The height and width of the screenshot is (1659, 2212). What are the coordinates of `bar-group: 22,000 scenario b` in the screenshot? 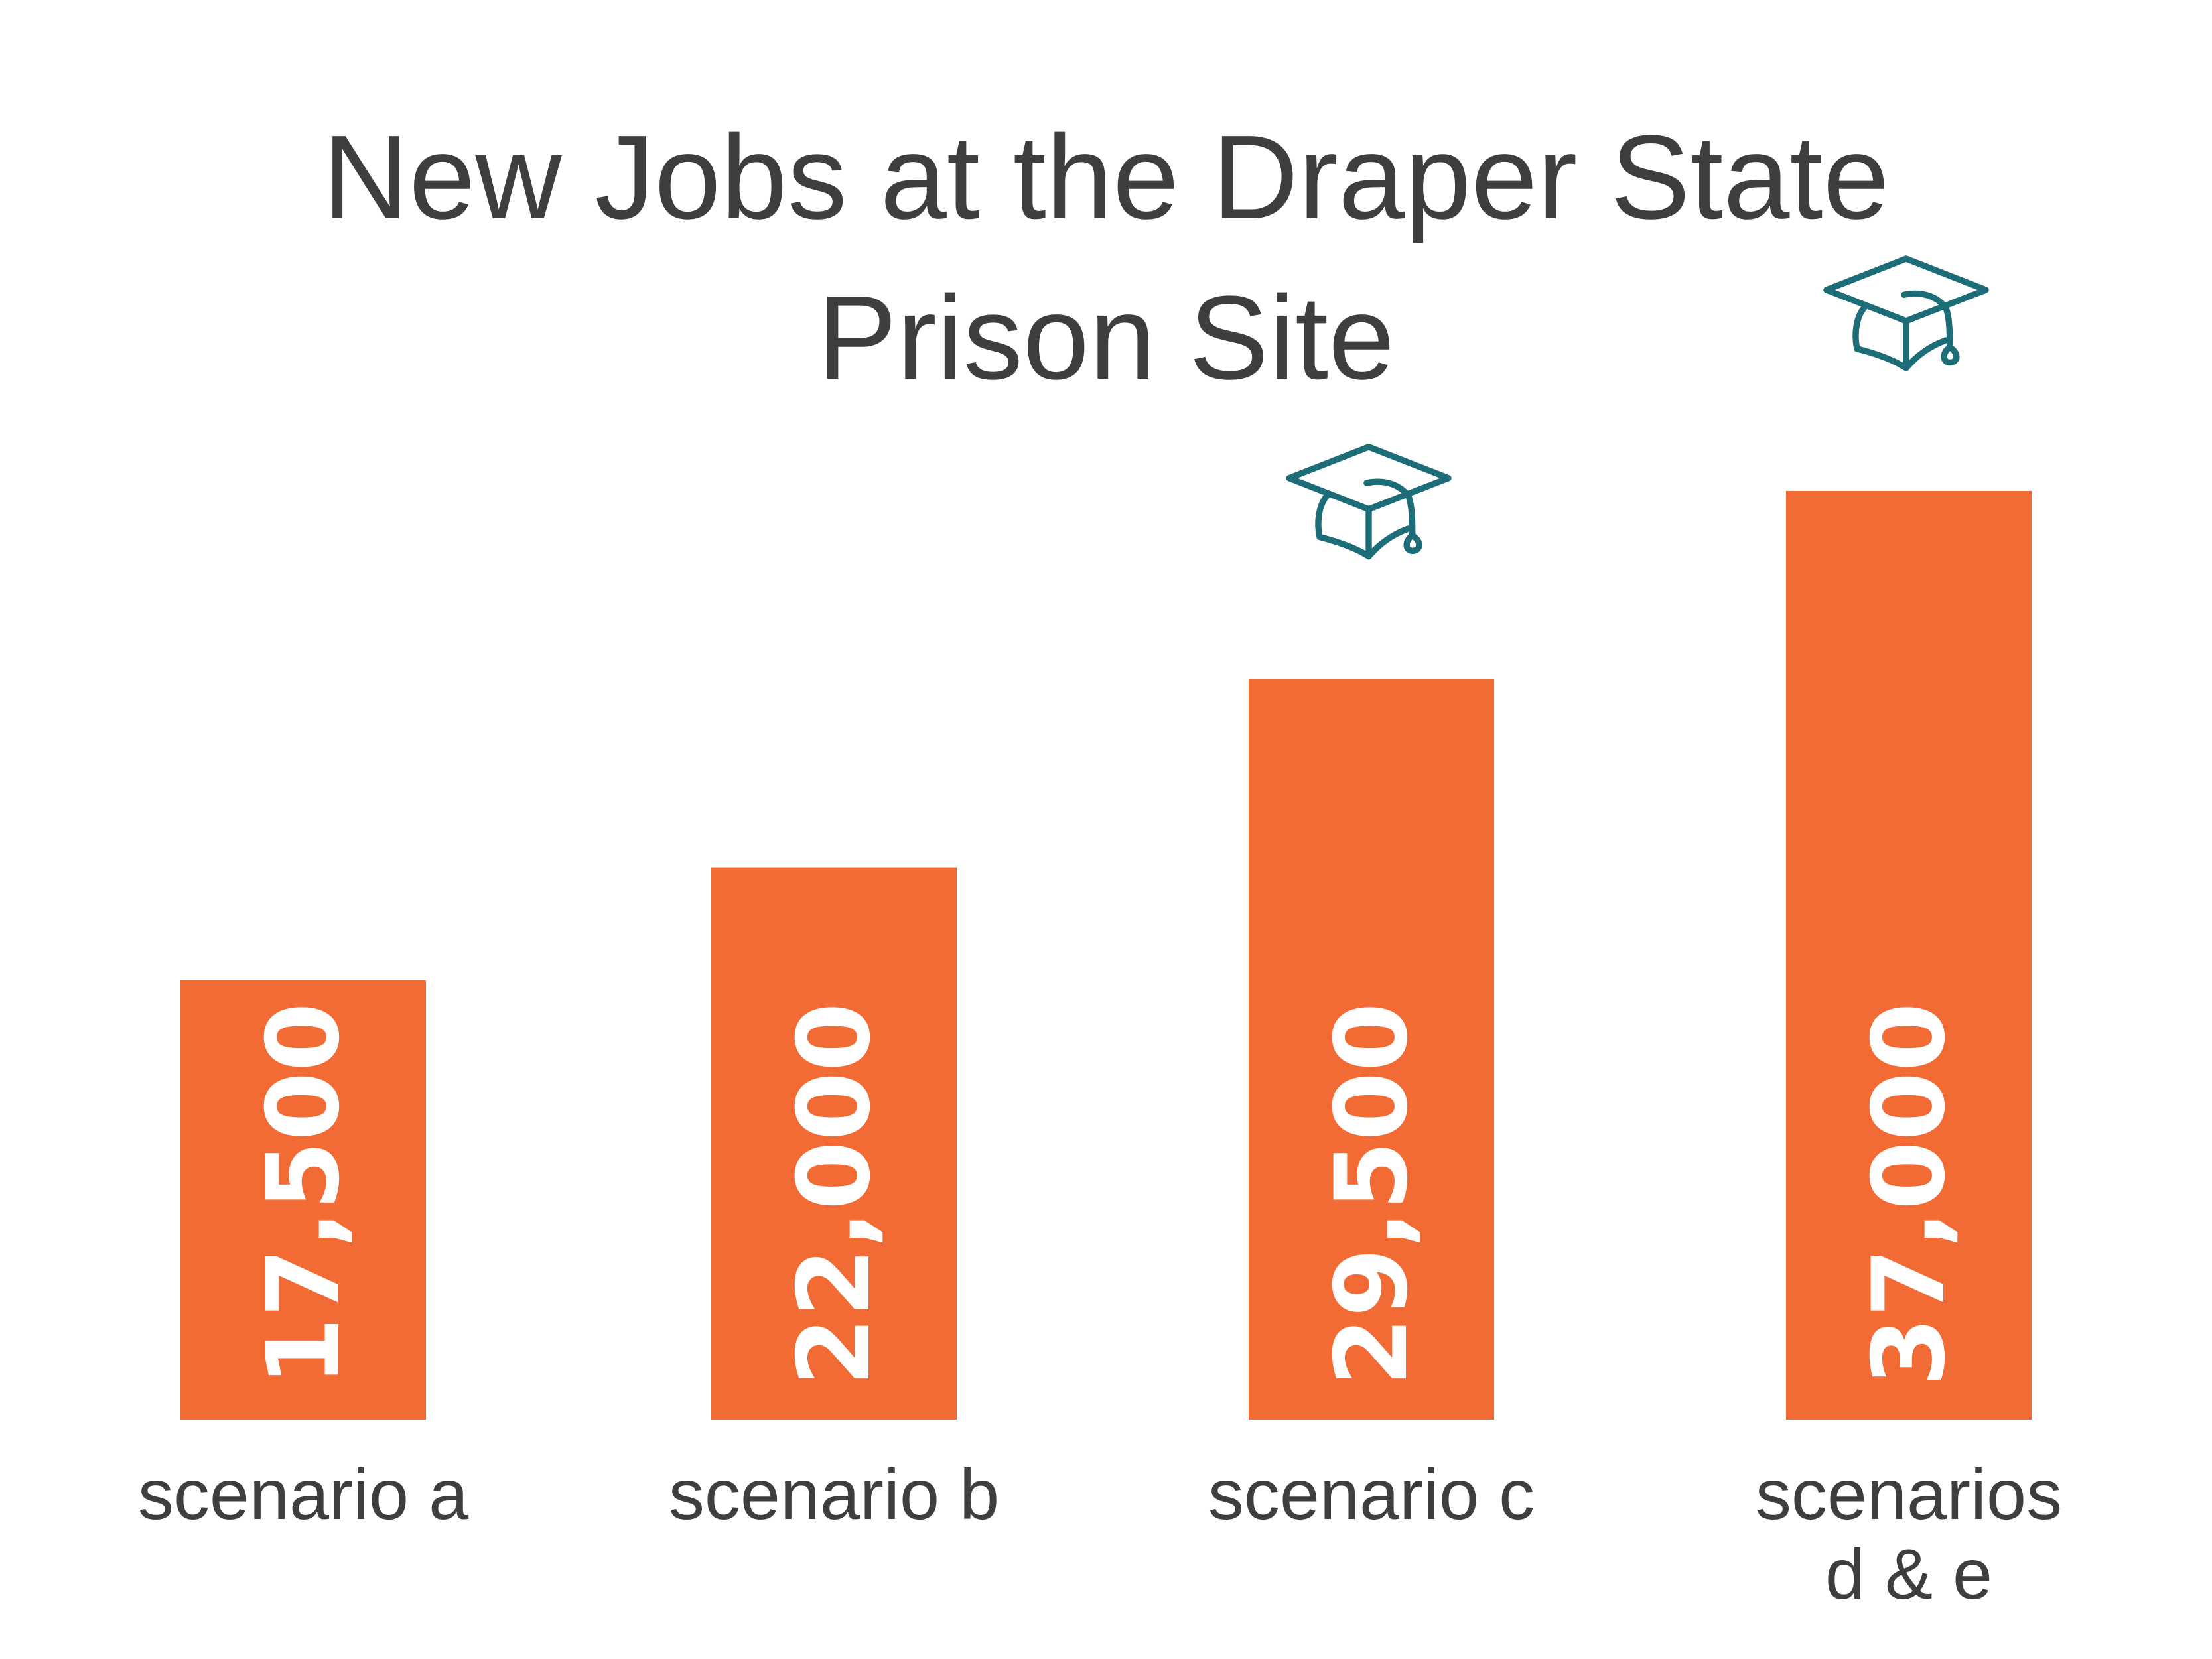 It's located at (834, 1200).